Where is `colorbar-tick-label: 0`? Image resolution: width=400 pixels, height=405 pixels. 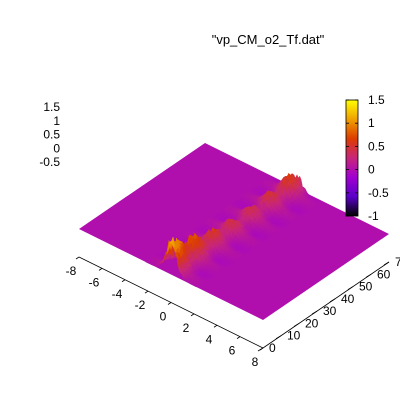
colorbar-tick-label: 0 is located at coordinates (371, 170).